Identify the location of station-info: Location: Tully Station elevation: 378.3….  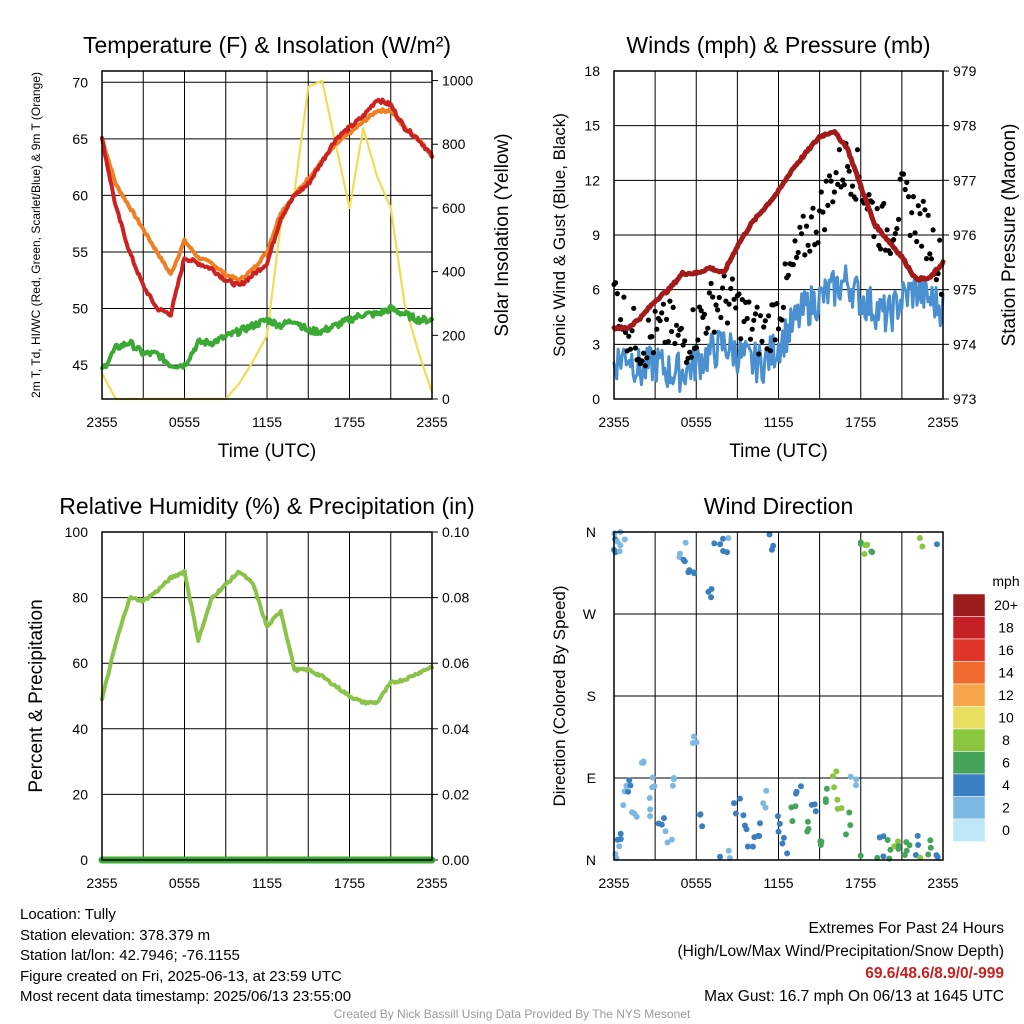
(185, 956).